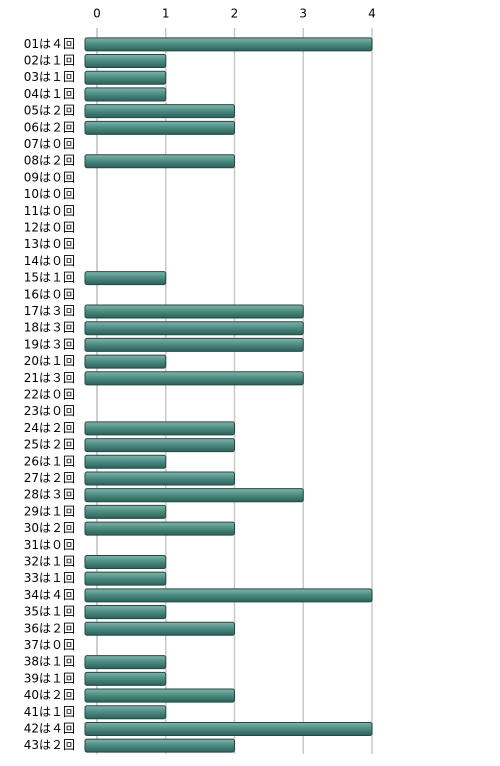 The image size is (500, 766). What do you see at coordinates (235, 14) in the screenshot?
I see `x-tick-label: 2` at bounding box center [235, 14].